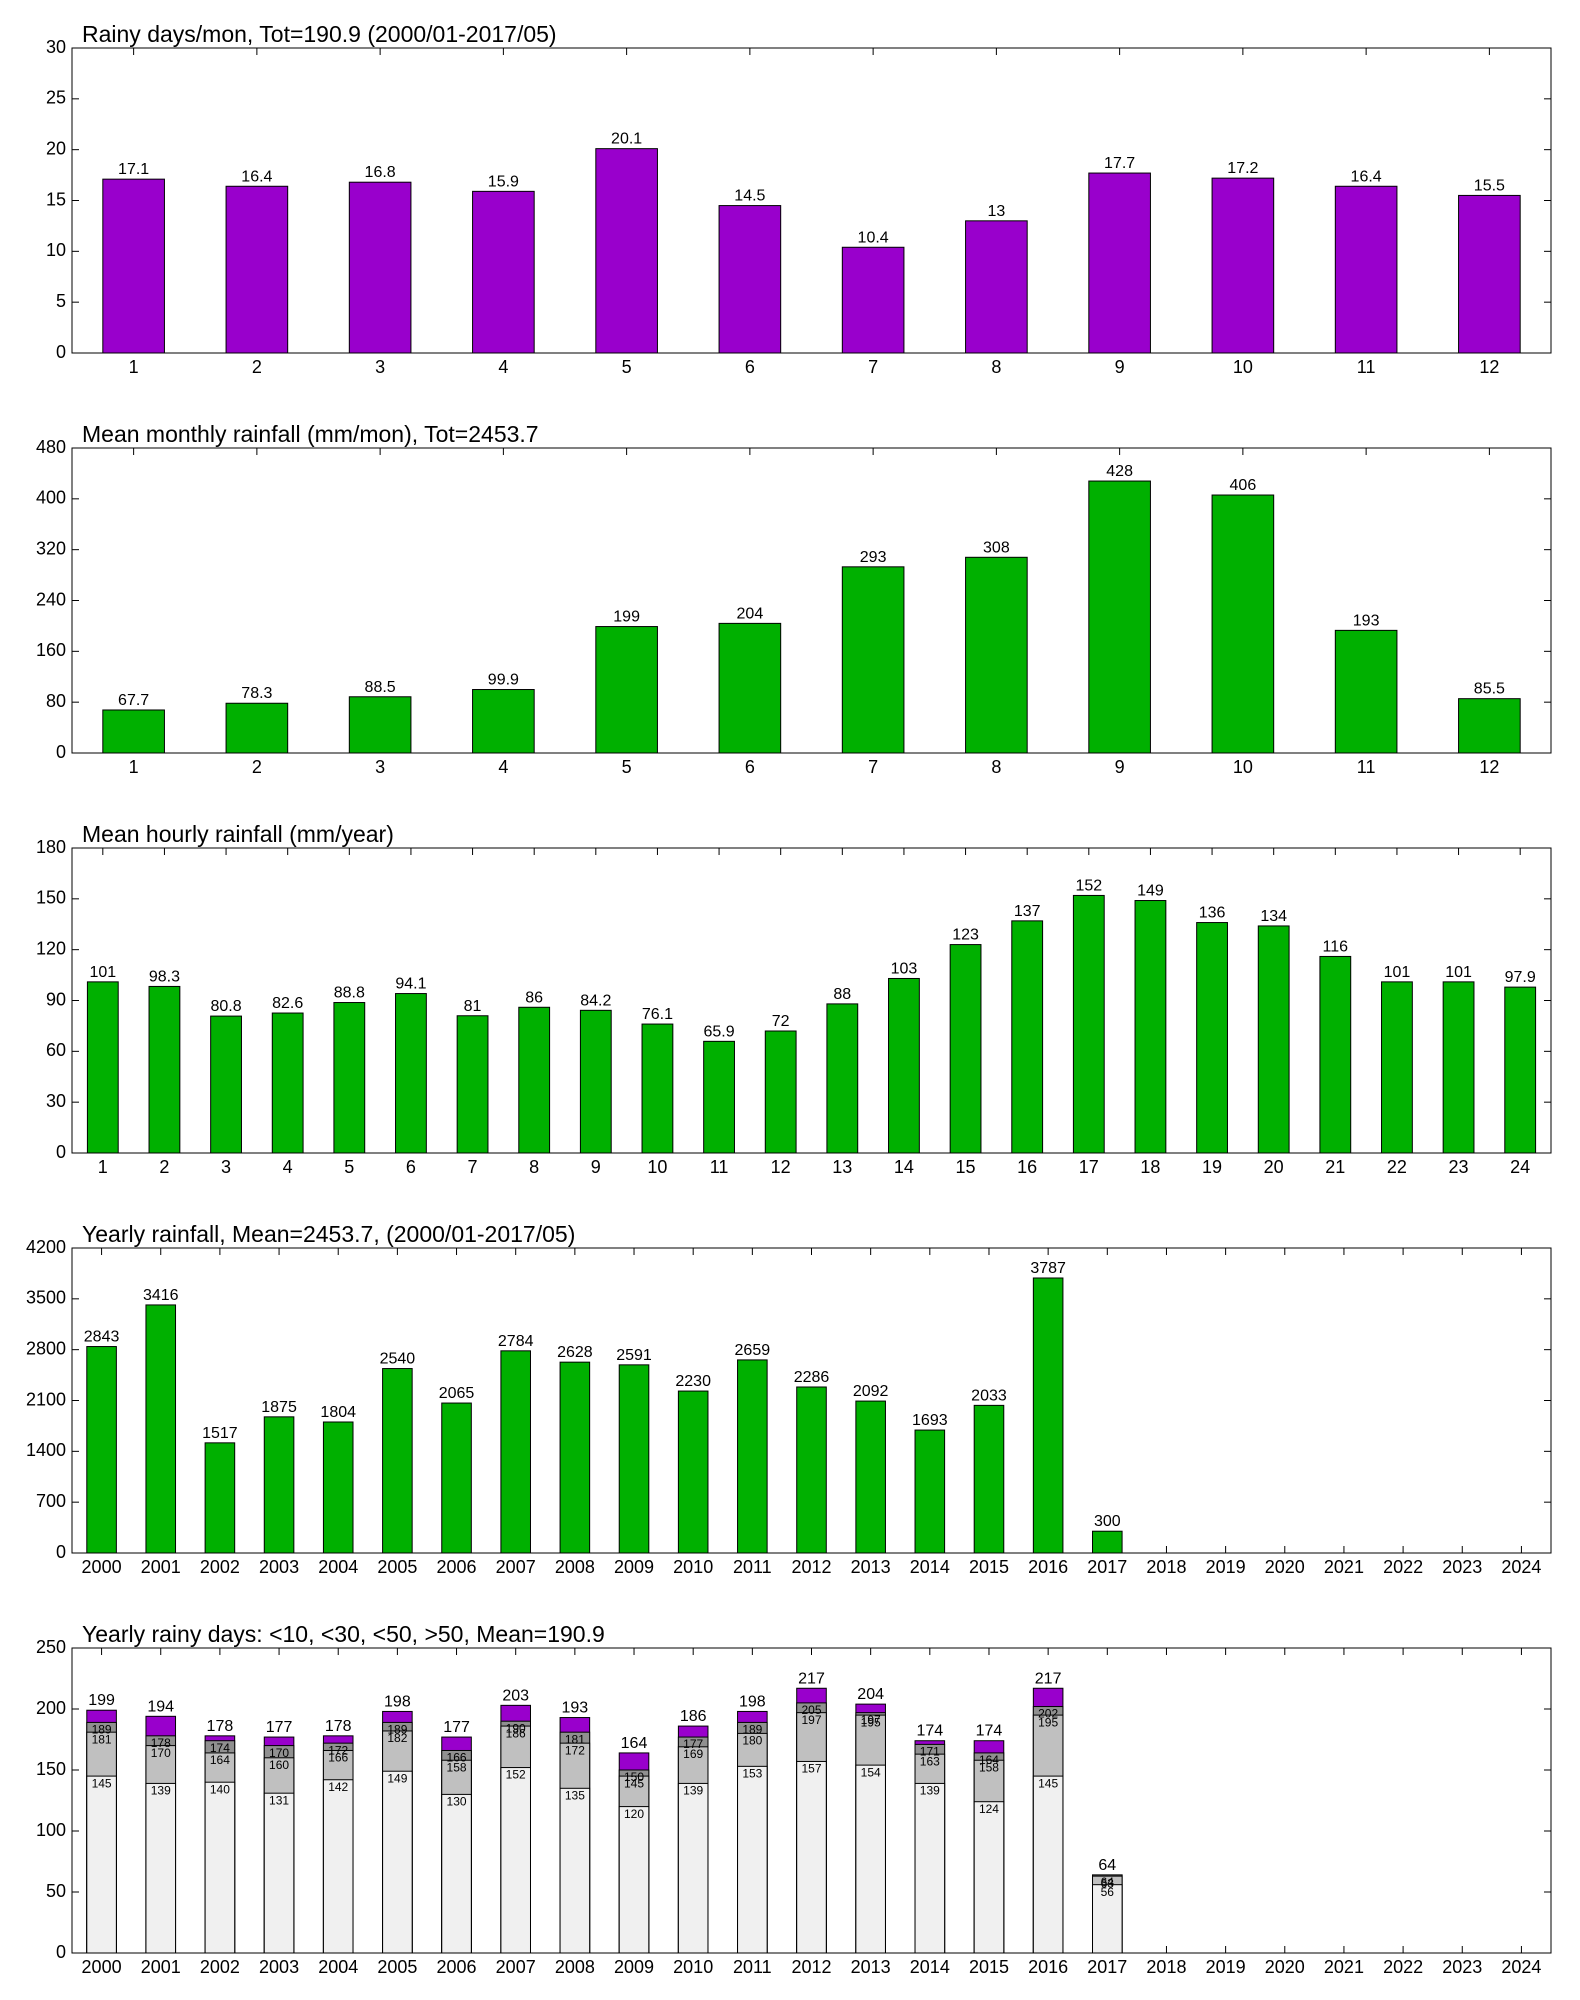 This screenshot has width=1580, height=2000. I want to click on x-tick-label: 22, so click(1397, 1167).